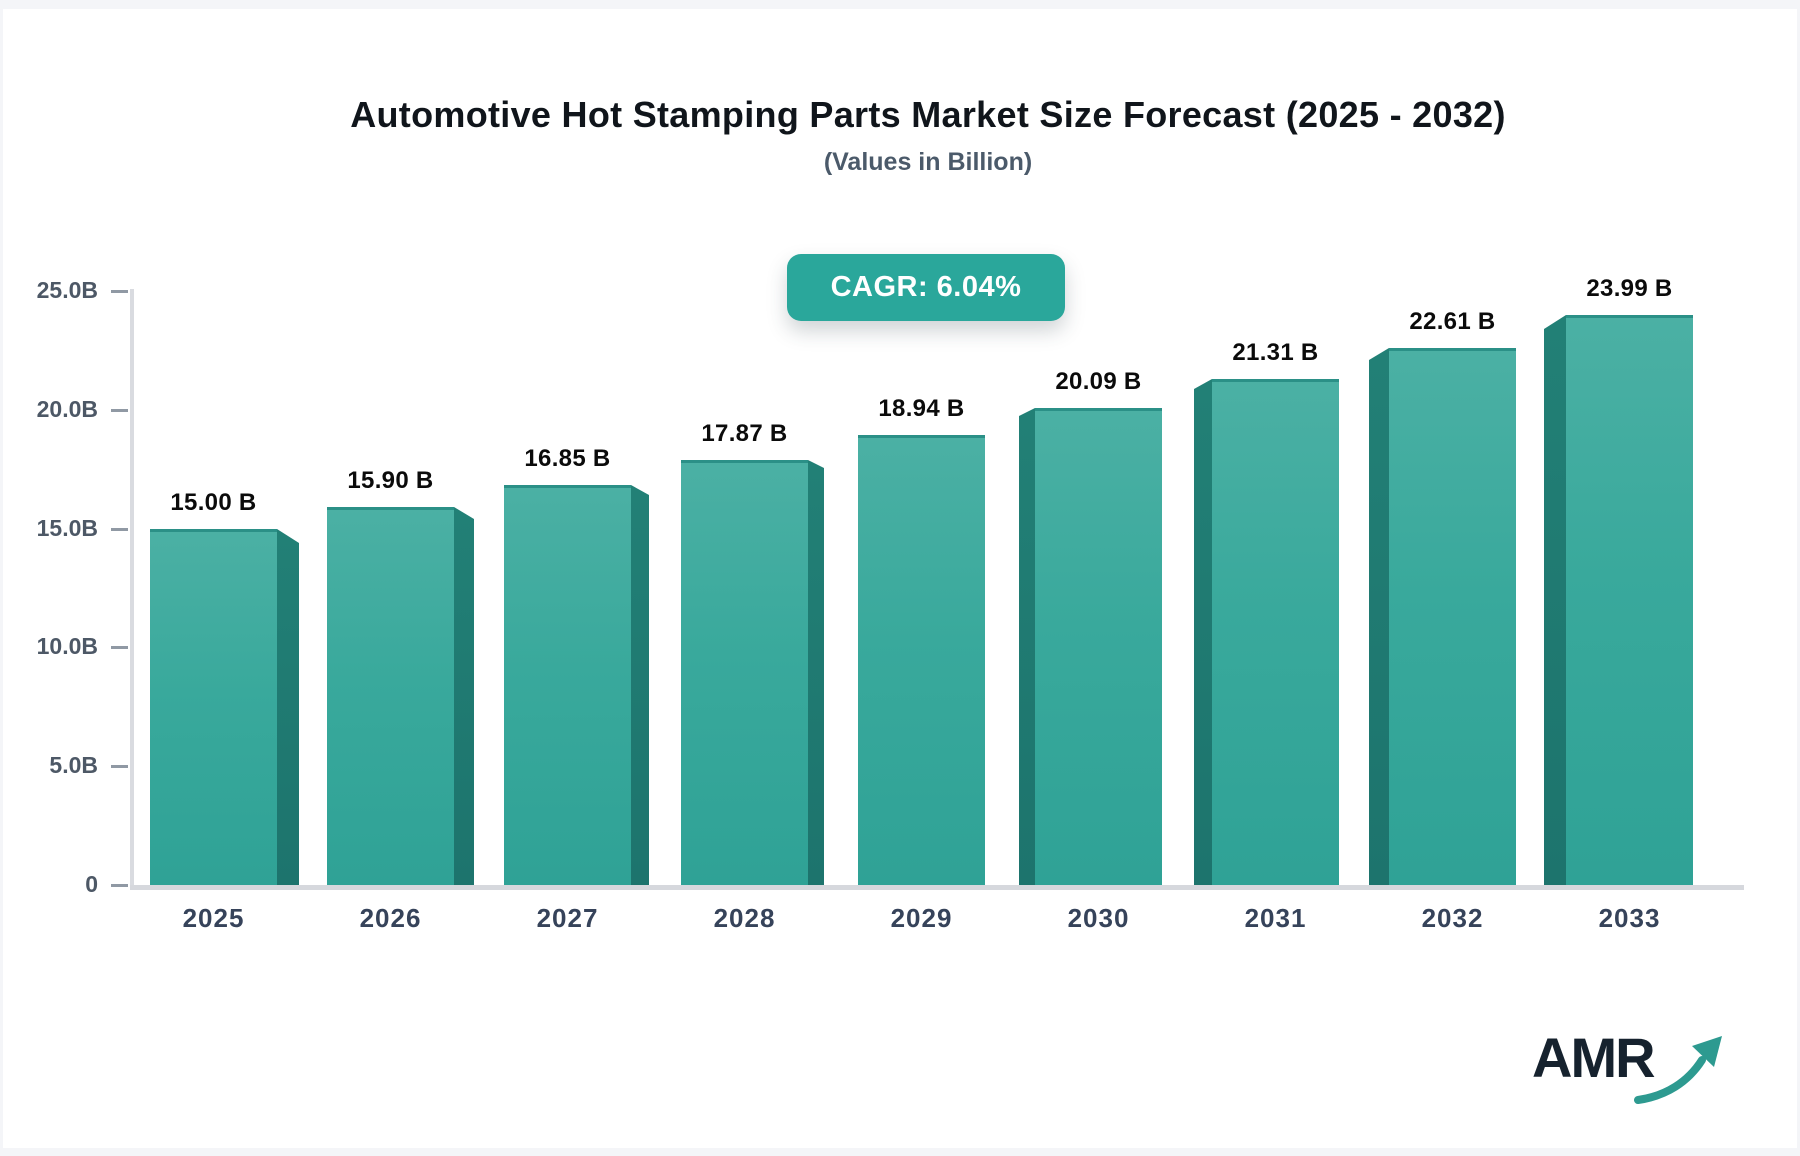  What do you see at coordinates (67, 290) in the screenshot?
I see `y-axis-tick-label: 25.0B` at bounding box center [67, 290].